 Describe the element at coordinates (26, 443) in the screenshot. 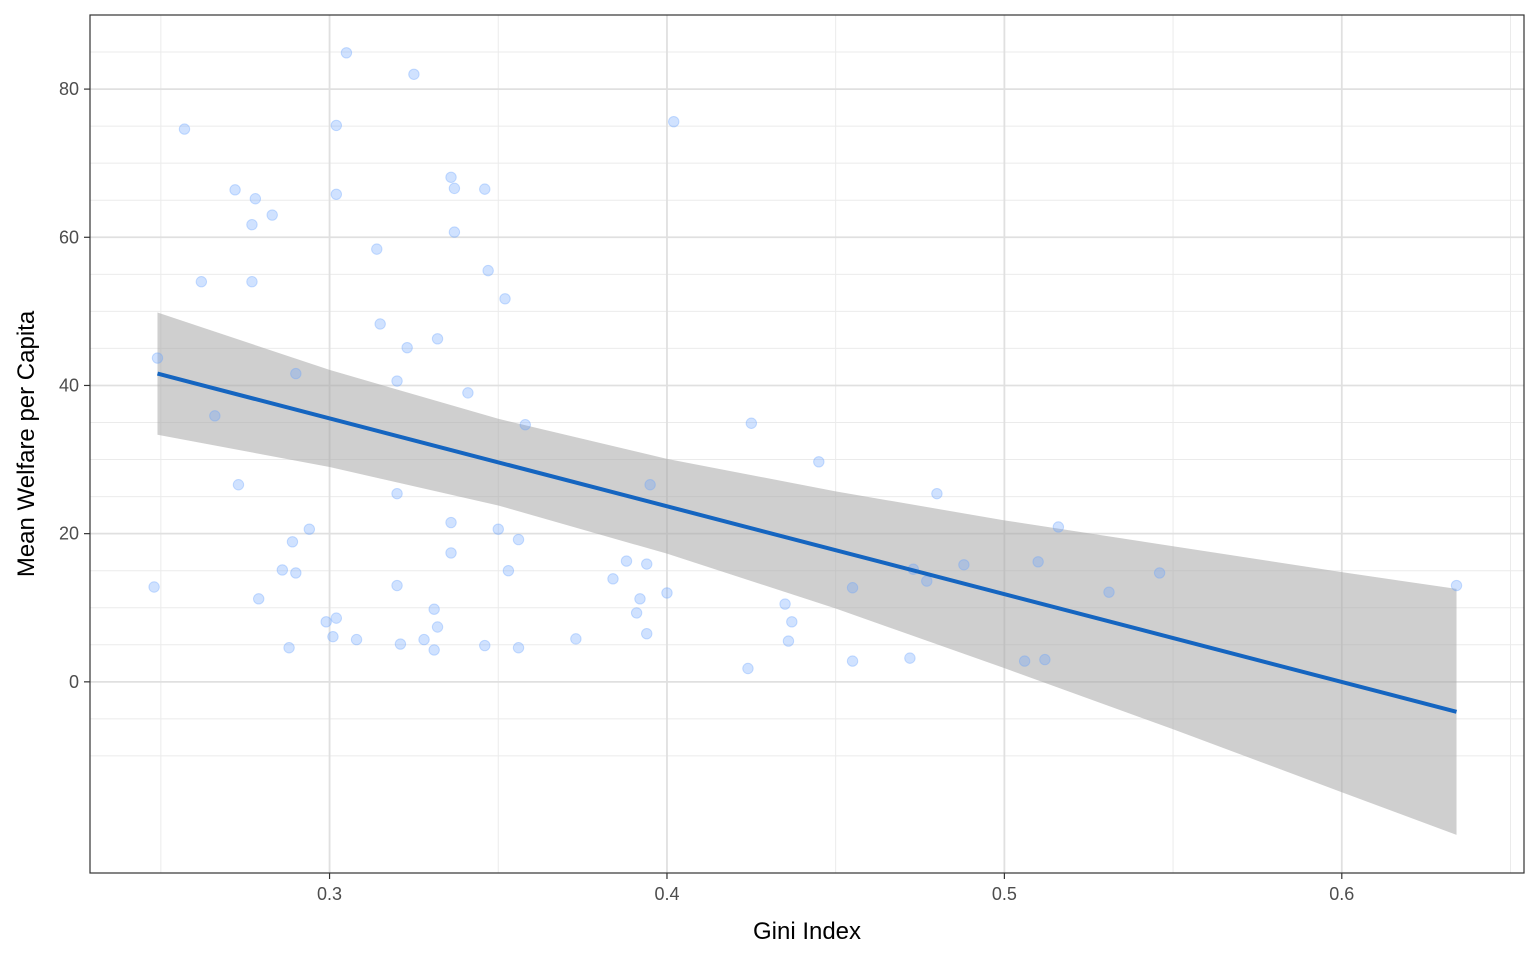

I see `y-axis-label: Mean Welfare per Capita` at that location.